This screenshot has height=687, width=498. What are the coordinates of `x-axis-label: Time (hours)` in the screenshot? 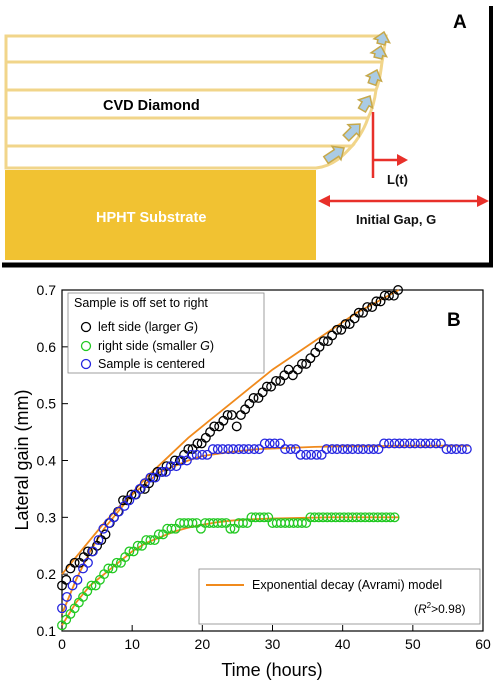 It's located at (271, 670).